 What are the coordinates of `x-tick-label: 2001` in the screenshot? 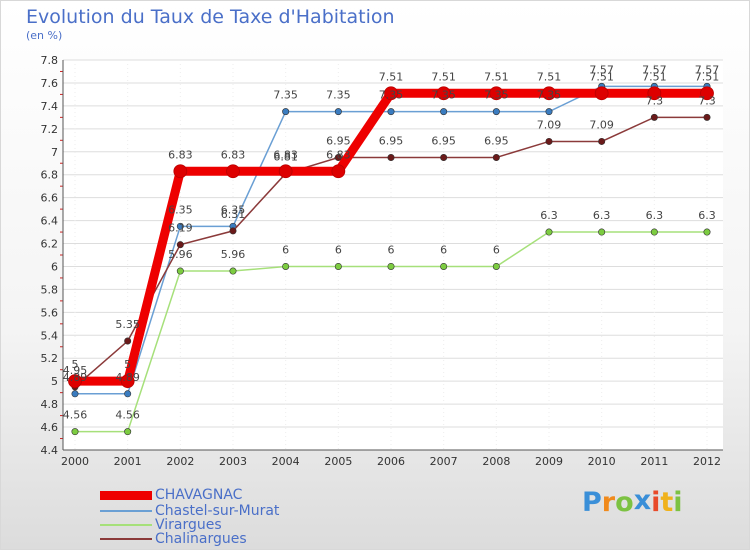 It's located at (128, 461).